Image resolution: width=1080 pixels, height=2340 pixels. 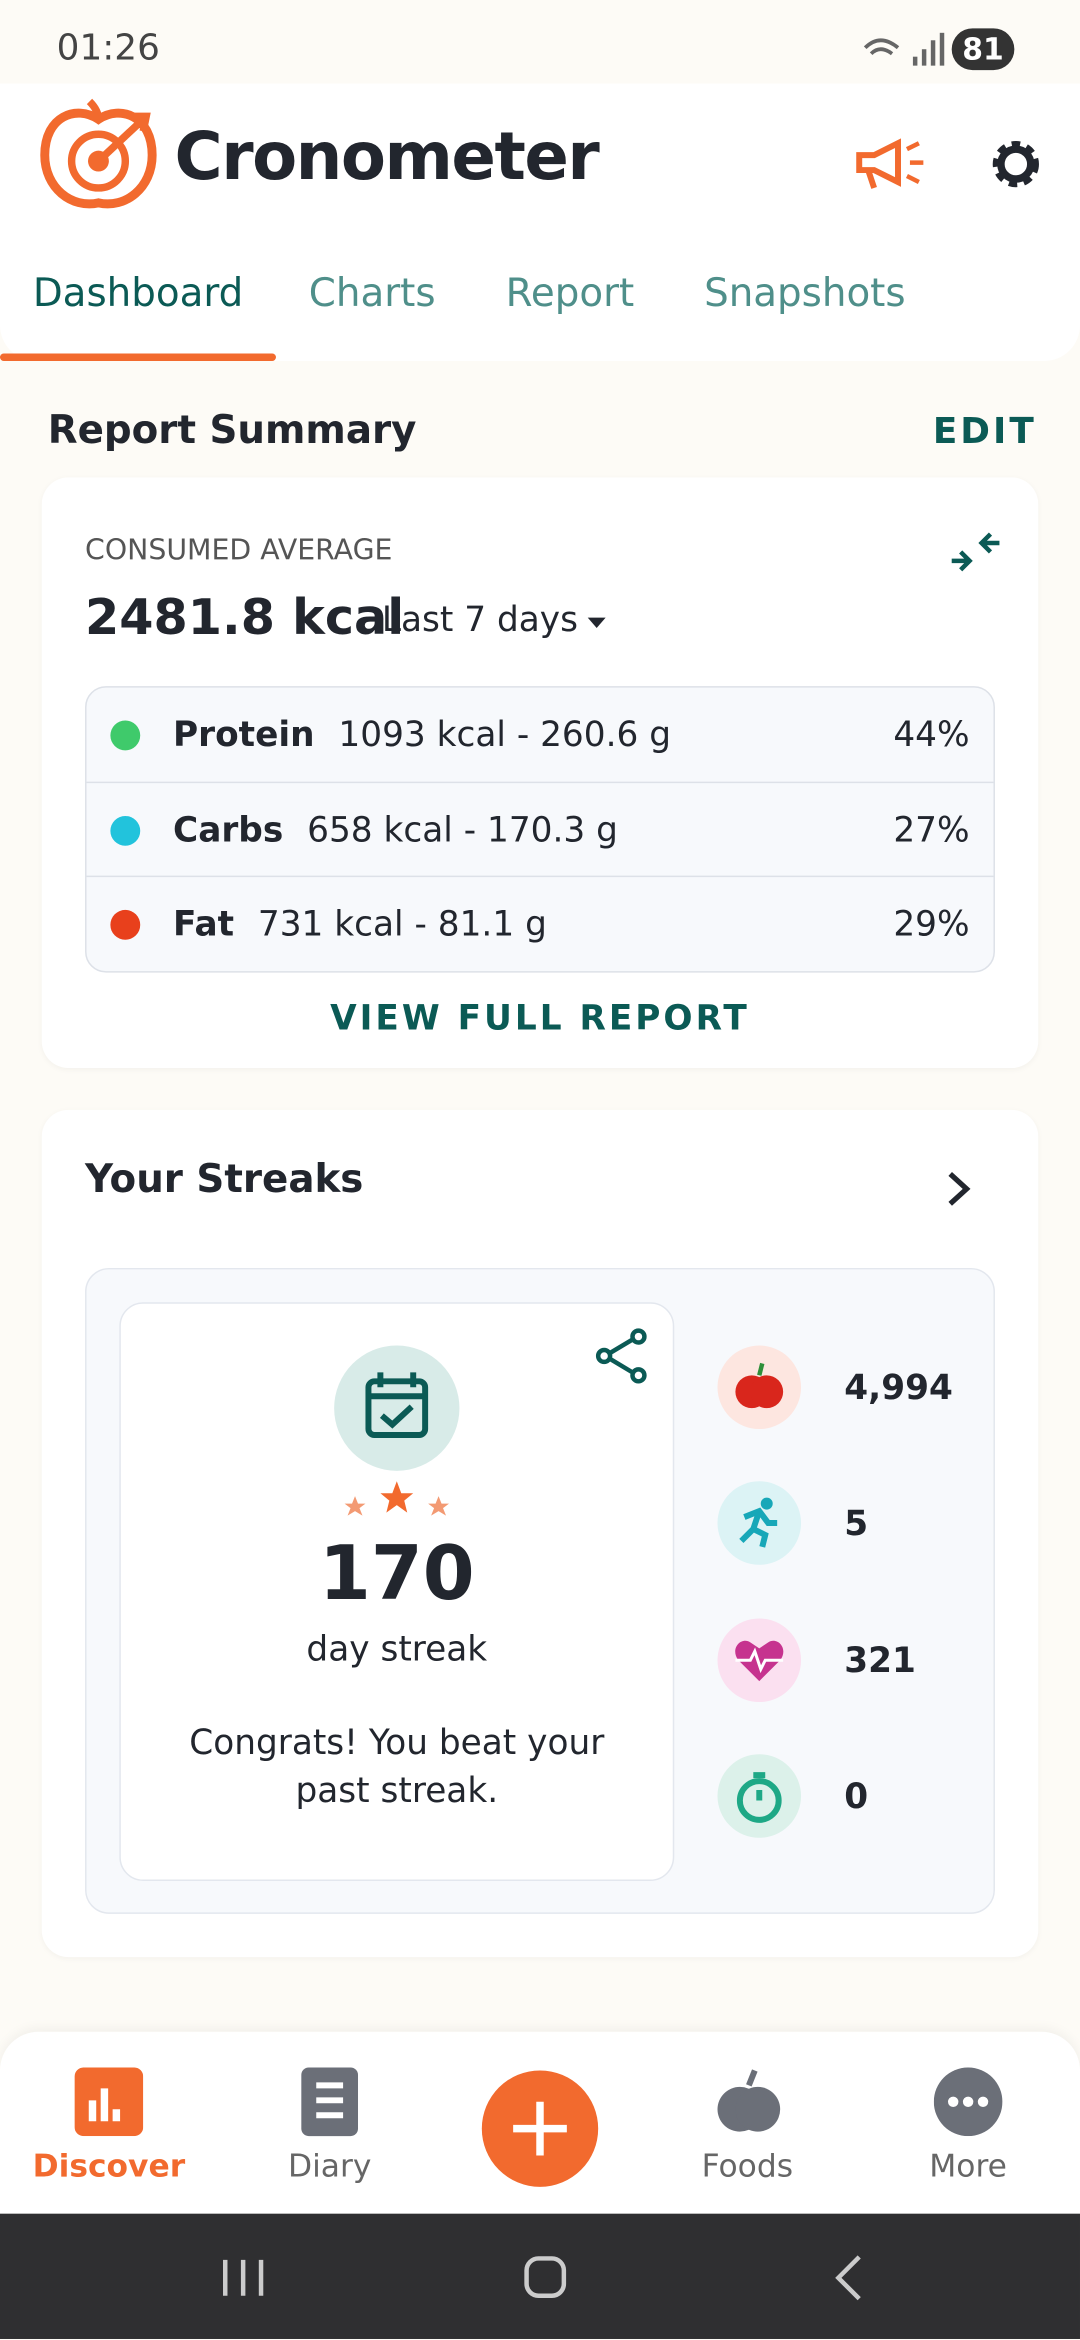 What do you see at coordinates (109, 2166) in the screenshot?
I see `nav-label: Discover` at bounding box center [109, 2166].